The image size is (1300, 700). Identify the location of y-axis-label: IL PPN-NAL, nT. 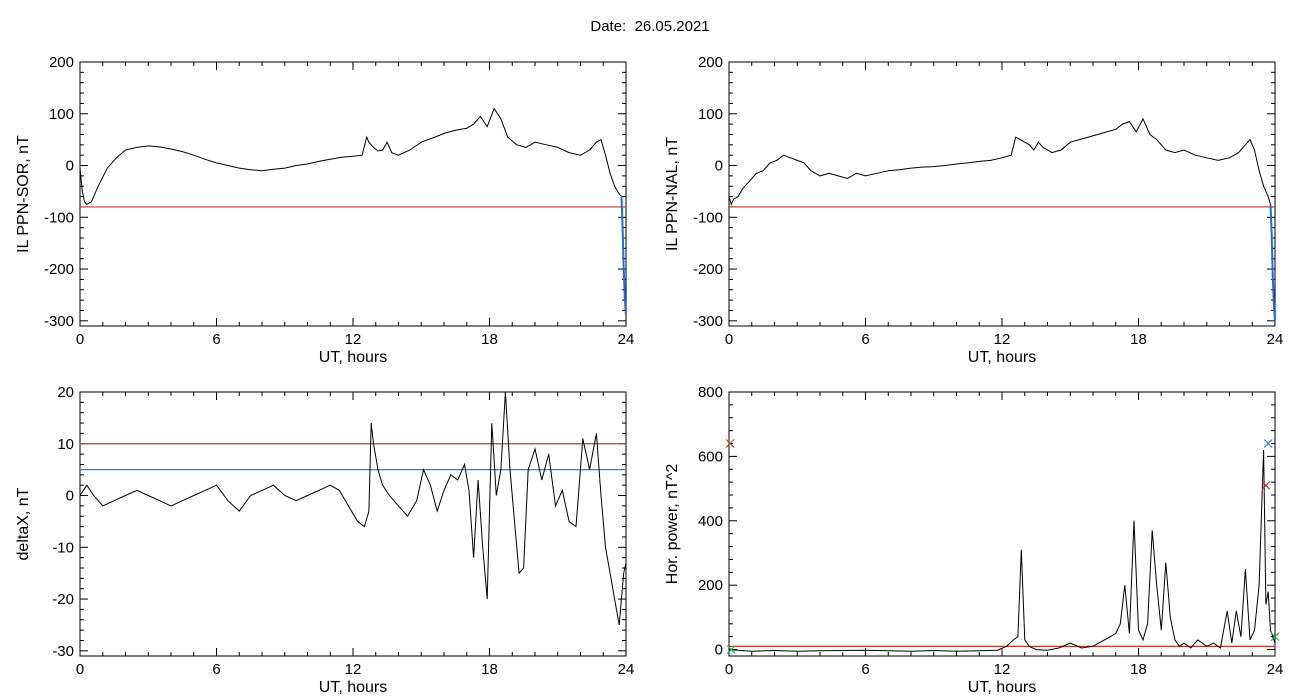
(672, 194).